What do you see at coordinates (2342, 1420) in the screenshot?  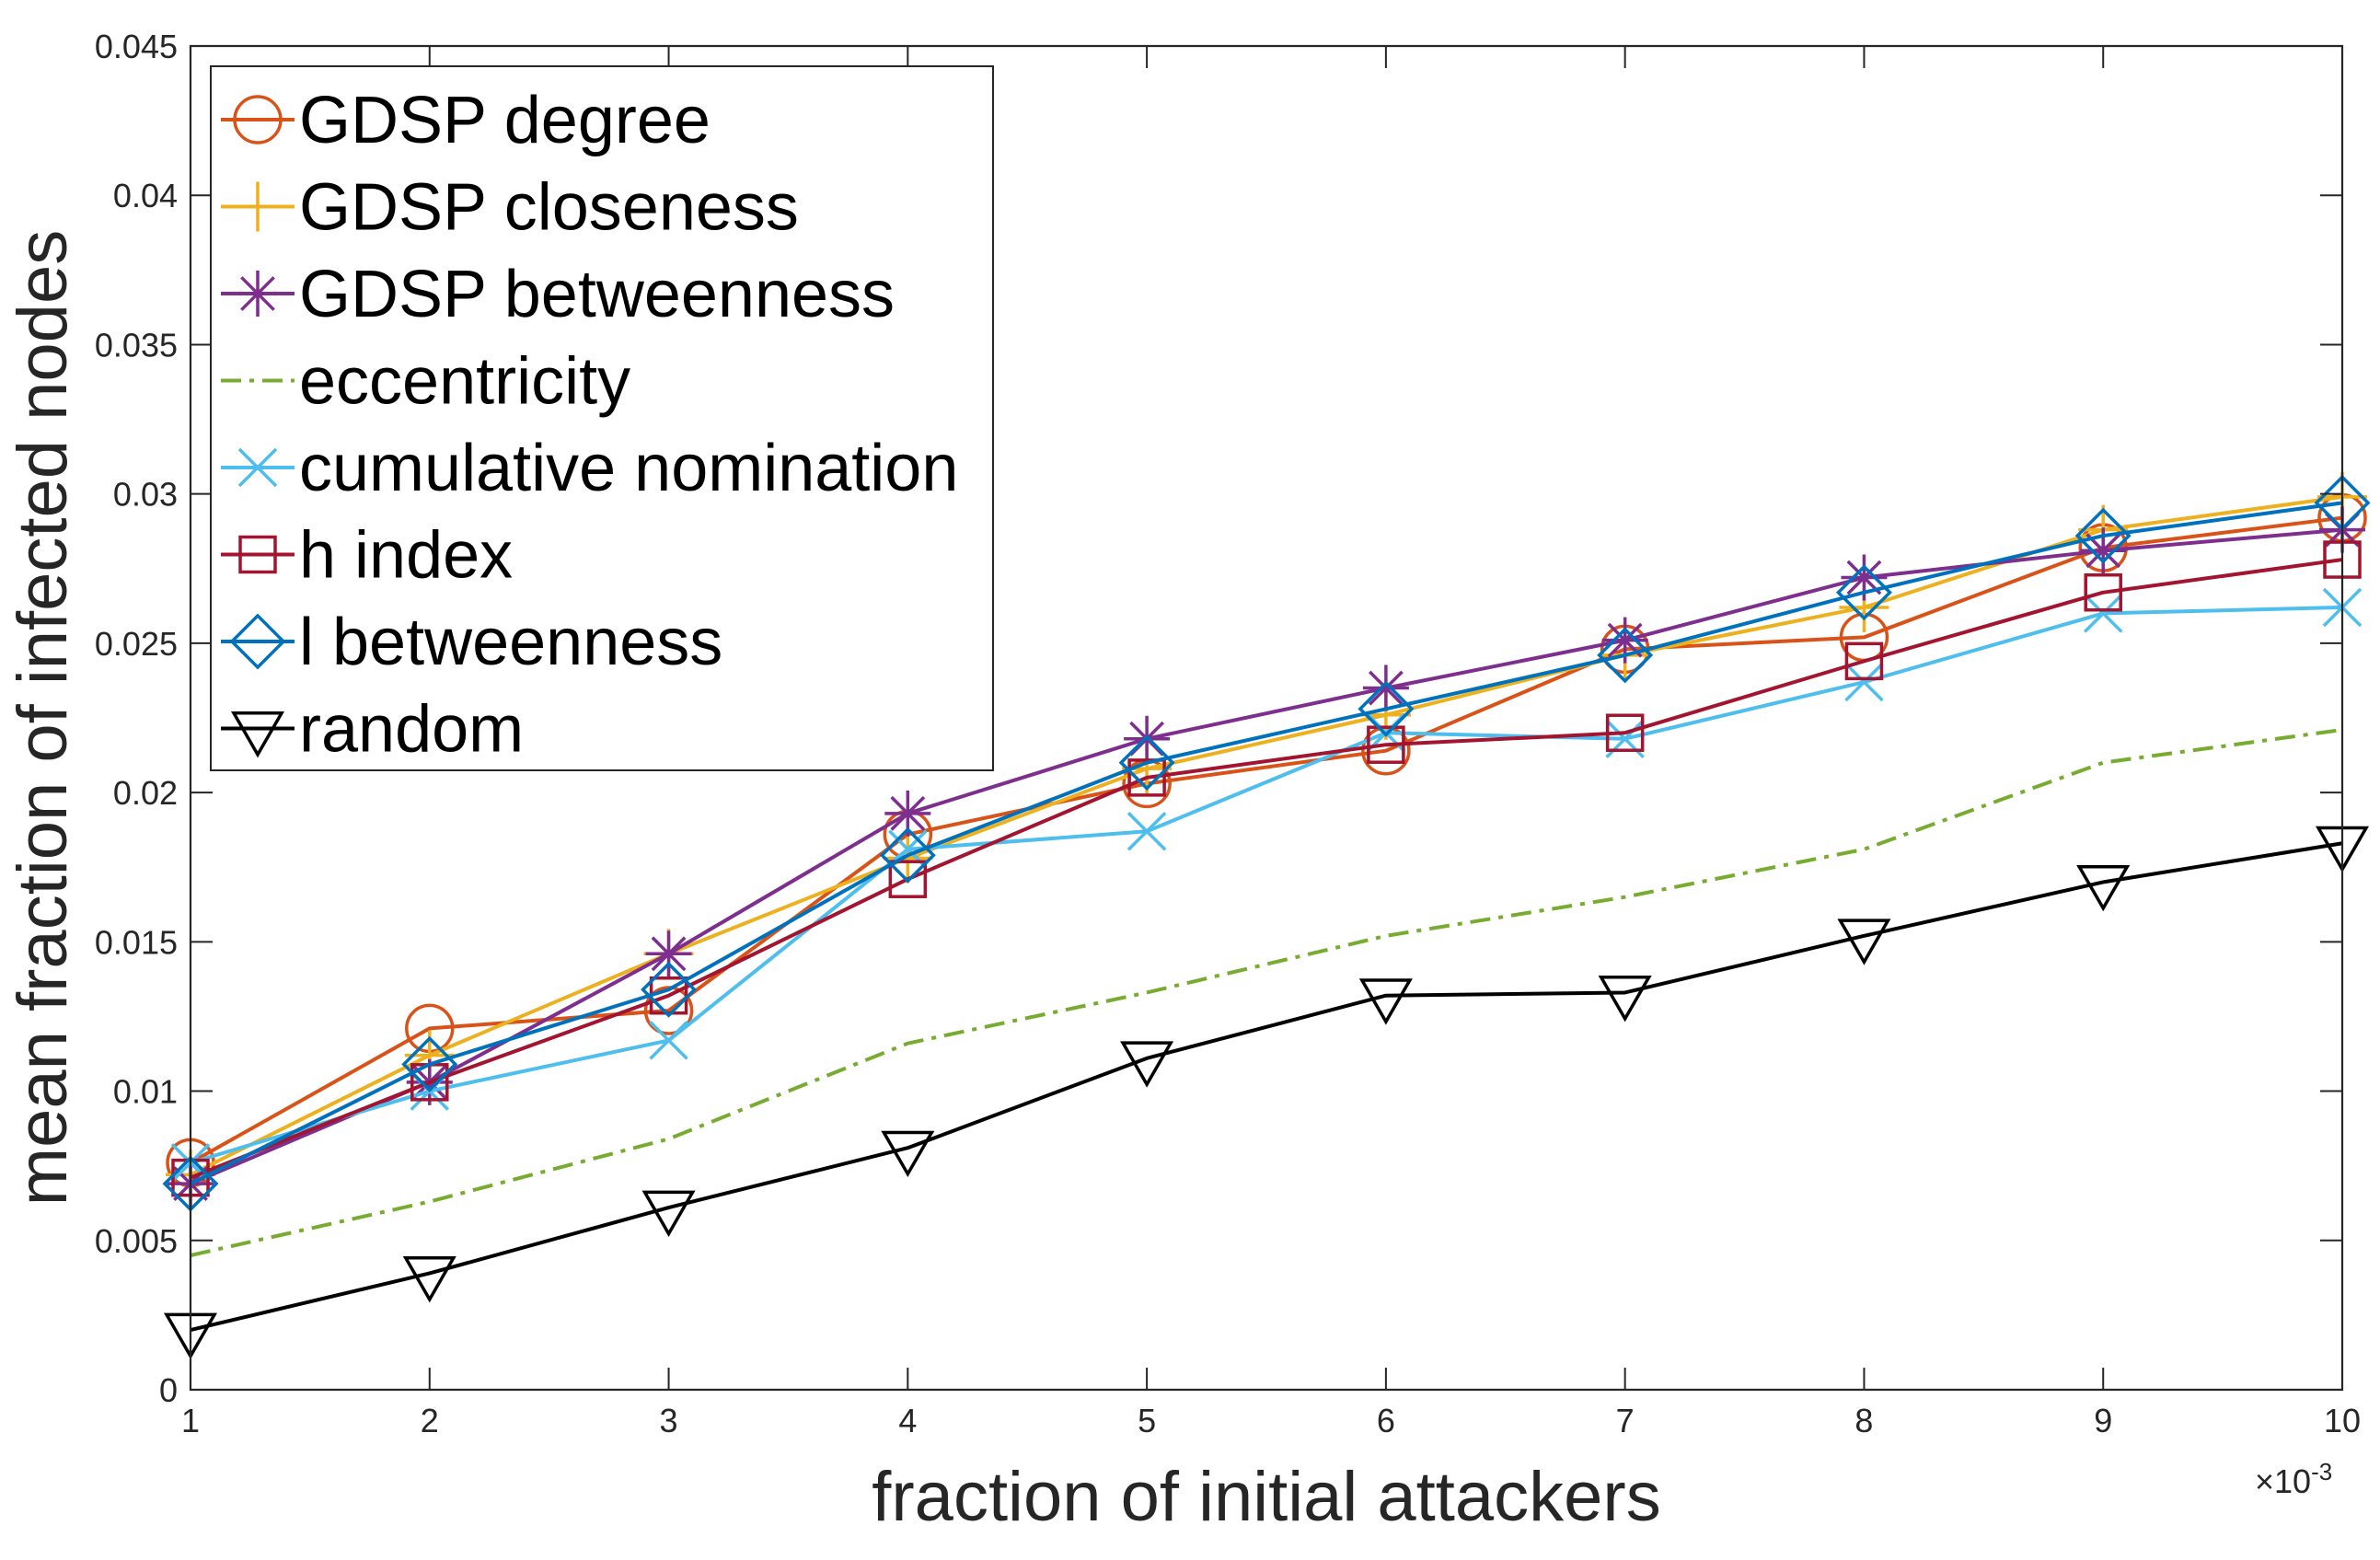 I see `x-tick-label: 10` at bounding box center [2342, 1420].